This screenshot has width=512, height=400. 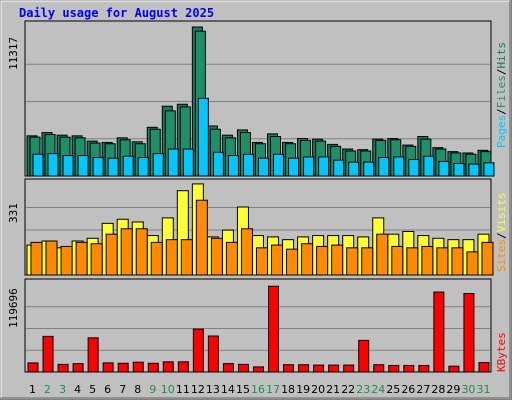 I want to click on right-axis-label: Pages/Files/Hits, so click(x=501, y=95).